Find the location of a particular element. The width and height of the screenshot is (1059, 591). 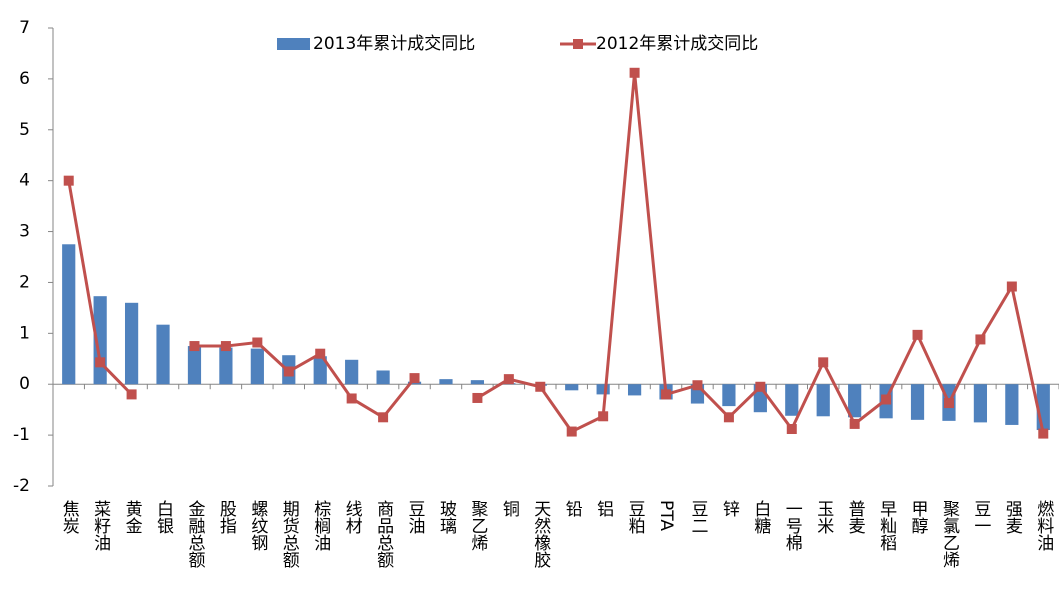

x-tick-label: 天然橡胶 is located at coordinates (540, 534).